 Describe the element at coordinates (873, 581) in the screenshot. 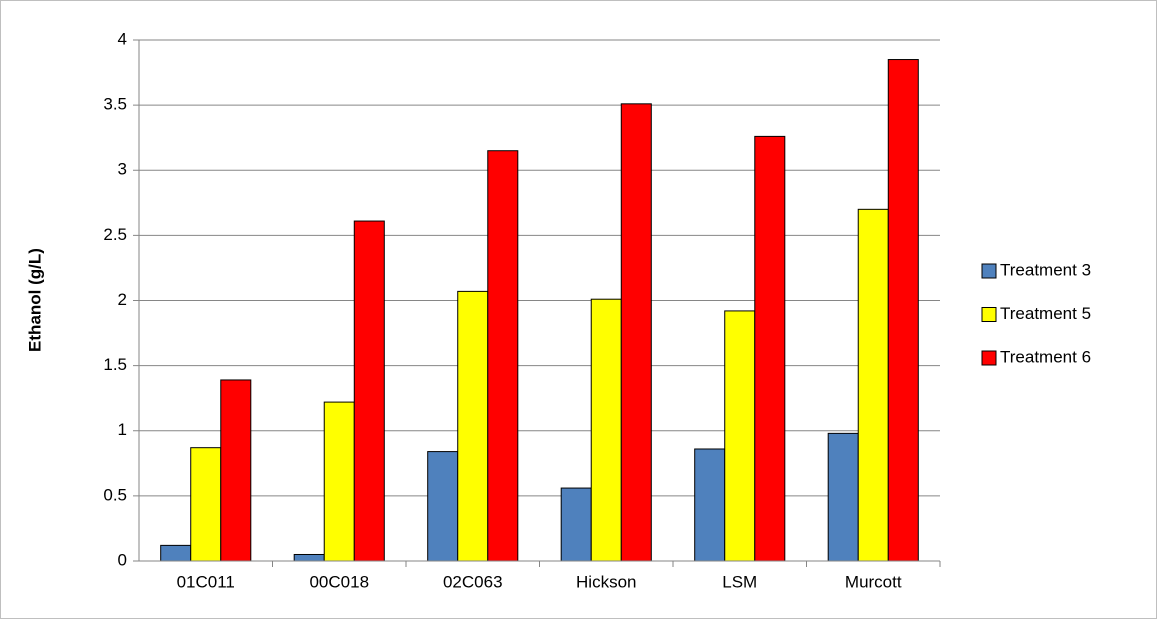

I see `x-tick-label: Murcott` at that location.